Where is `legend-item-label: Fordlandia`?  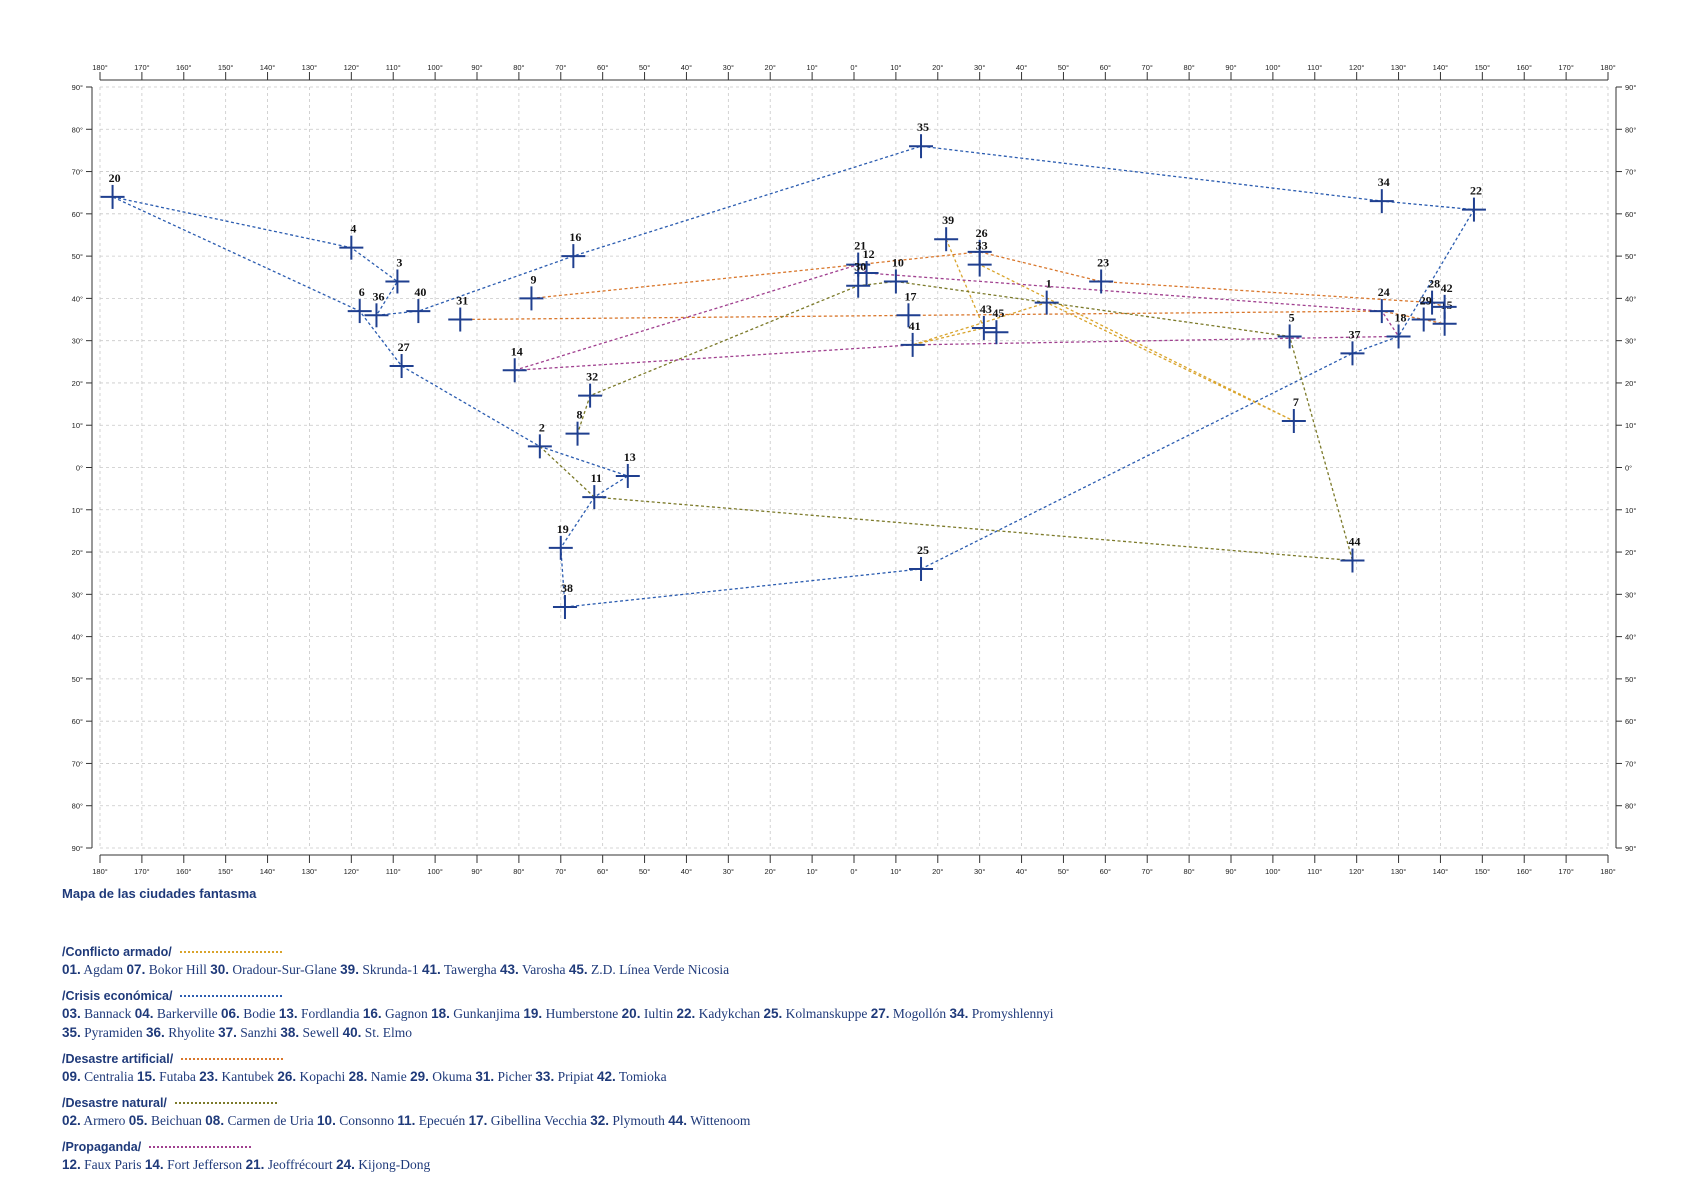
legend-item-label: Fordlandia is located at coordinates (330, 1013).